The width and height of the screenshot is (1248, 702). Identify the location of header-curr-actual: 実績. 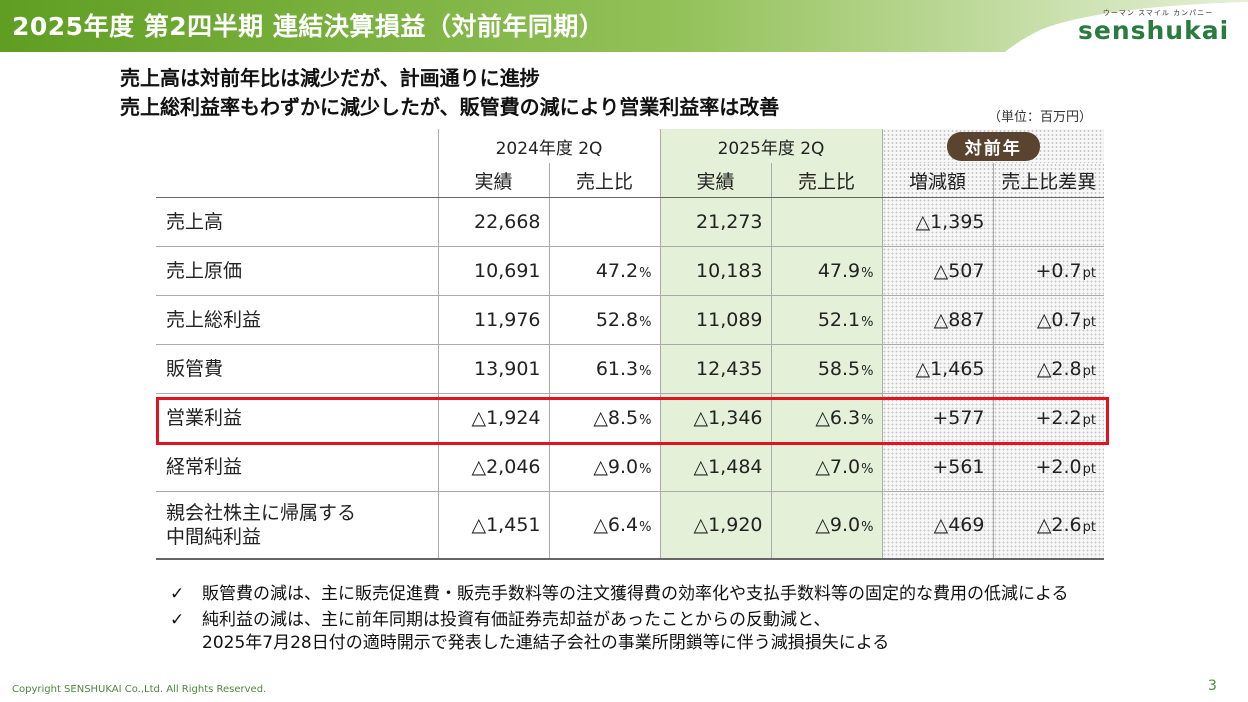
(715, 180).